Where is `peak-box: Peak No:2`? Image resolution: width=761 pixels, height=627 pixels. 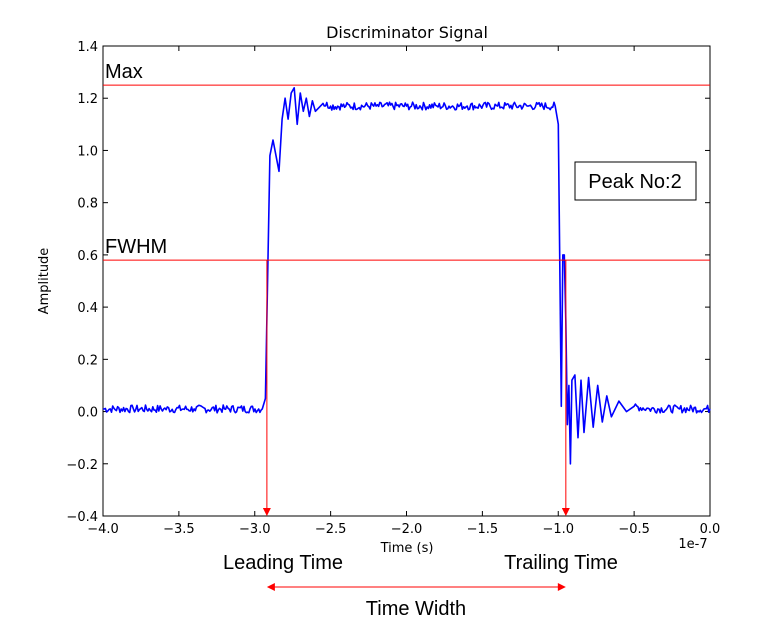
peak-box: Peak No:2 is located at coordinates (635, 181).